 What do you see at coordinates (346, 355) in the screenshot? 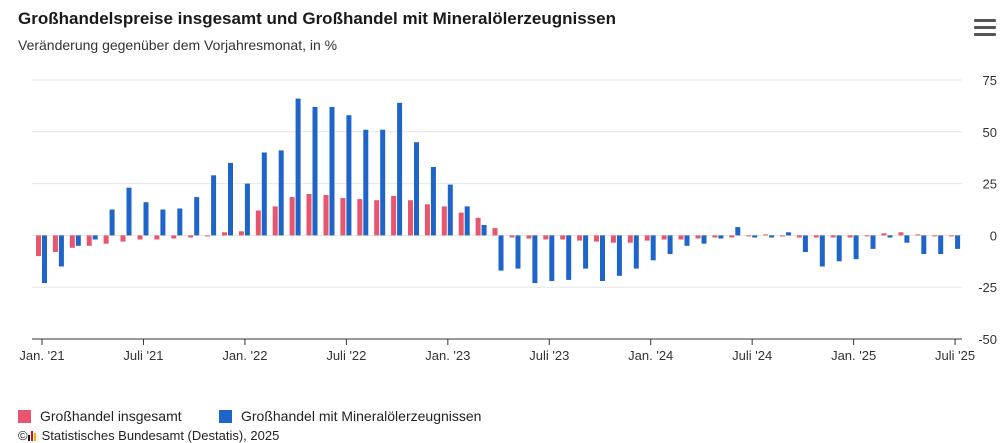
I see `x-tick-label: Juli '22` at bounding box center [346, 355].